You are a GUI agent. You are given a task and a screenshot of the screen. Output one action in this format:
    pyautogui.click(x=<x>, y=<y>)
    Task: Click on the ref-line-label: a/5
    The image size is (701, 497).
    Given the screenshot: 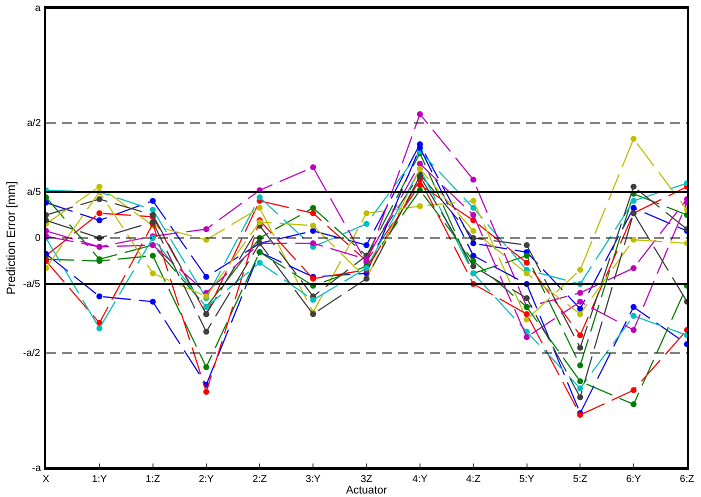 What is the action you would take?
    pyautogui.click(x=34, y=192)
    